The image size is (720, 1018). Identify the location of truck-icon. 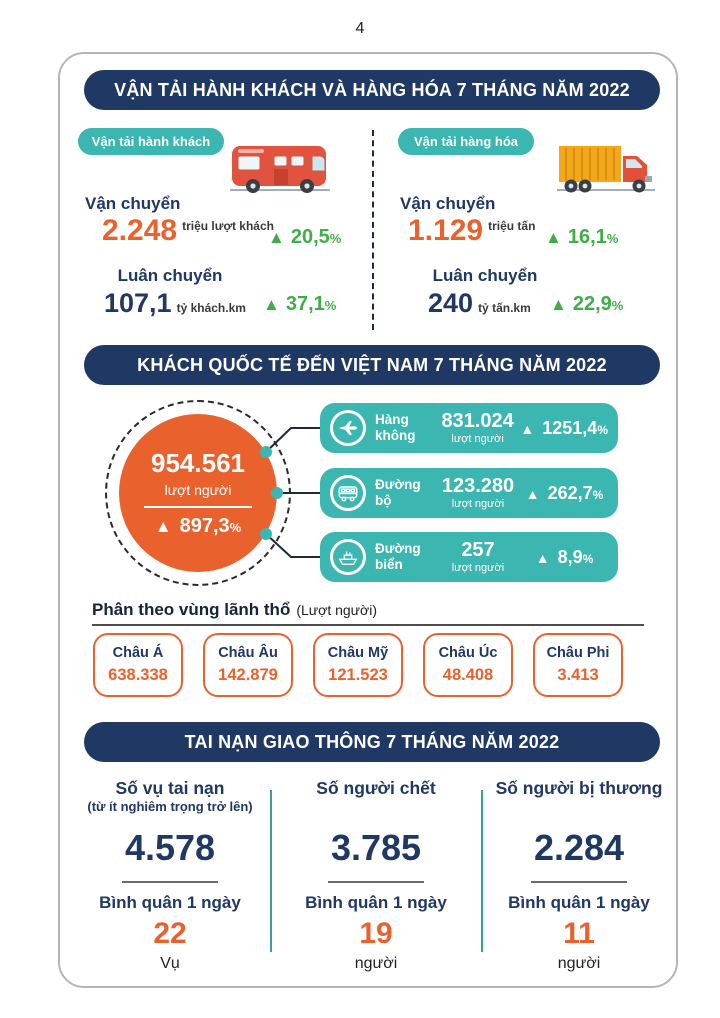
(606, 169).